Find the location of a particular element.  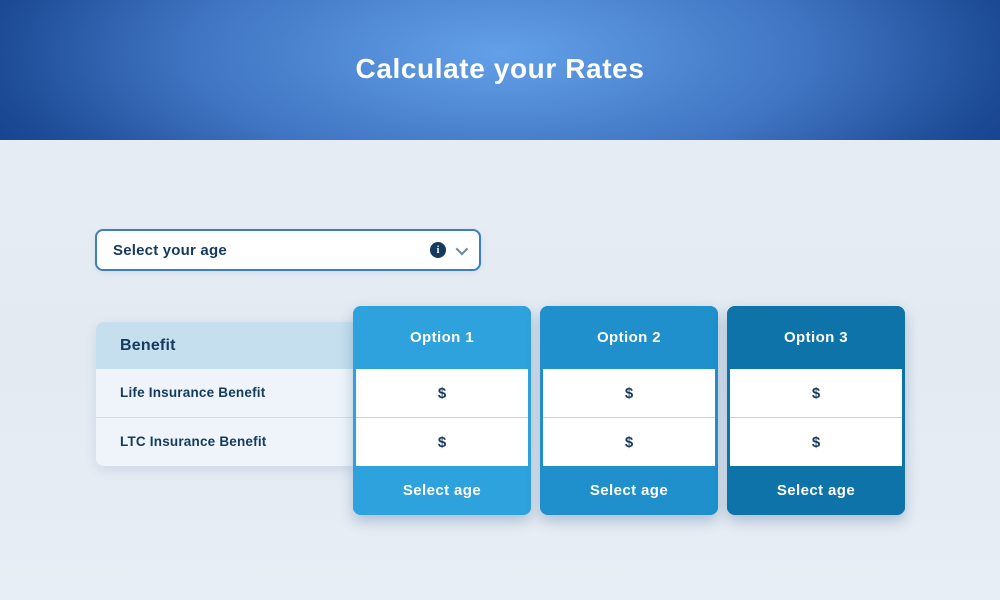

option-3-select-age-button: Select age is located at coordinates (816, 490).